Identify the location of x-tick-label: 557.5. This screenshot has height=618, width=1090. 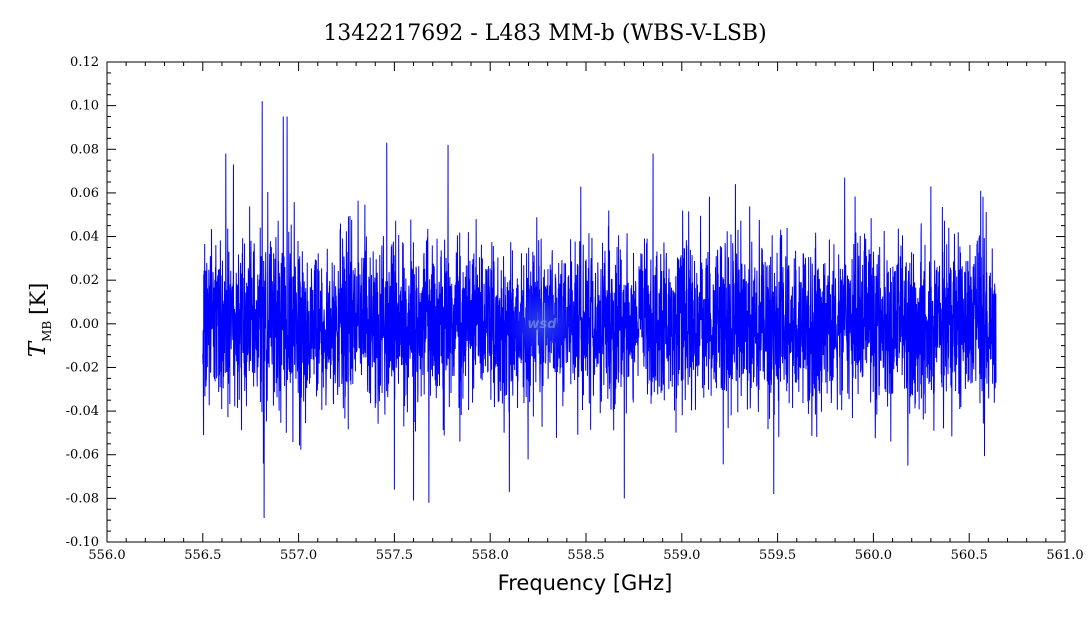
(394, 555).